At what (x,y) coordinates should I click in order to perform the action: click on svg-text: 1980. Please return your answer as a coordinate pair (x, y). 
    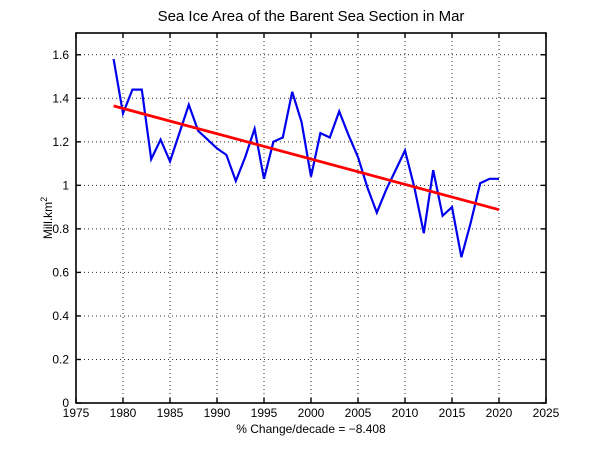
    Looking at the image, I should click on (123, 413).